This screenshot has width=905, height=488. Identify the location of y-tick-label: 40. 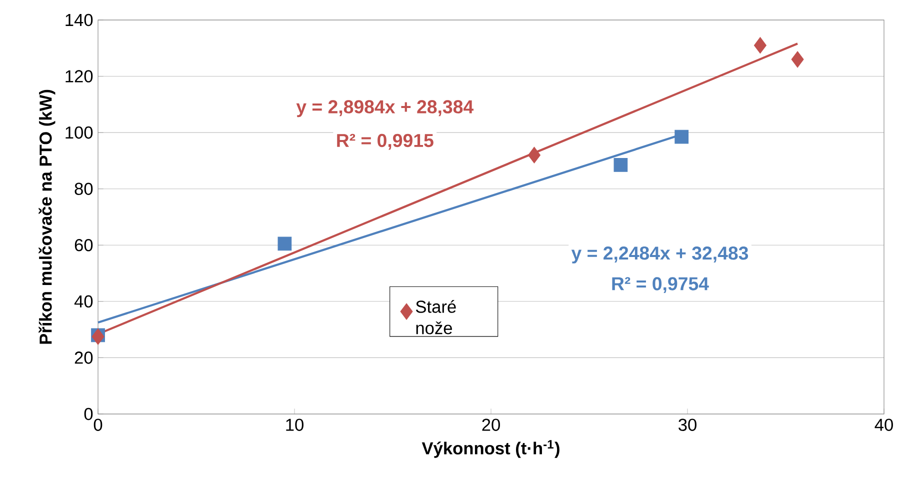
(83, 301).